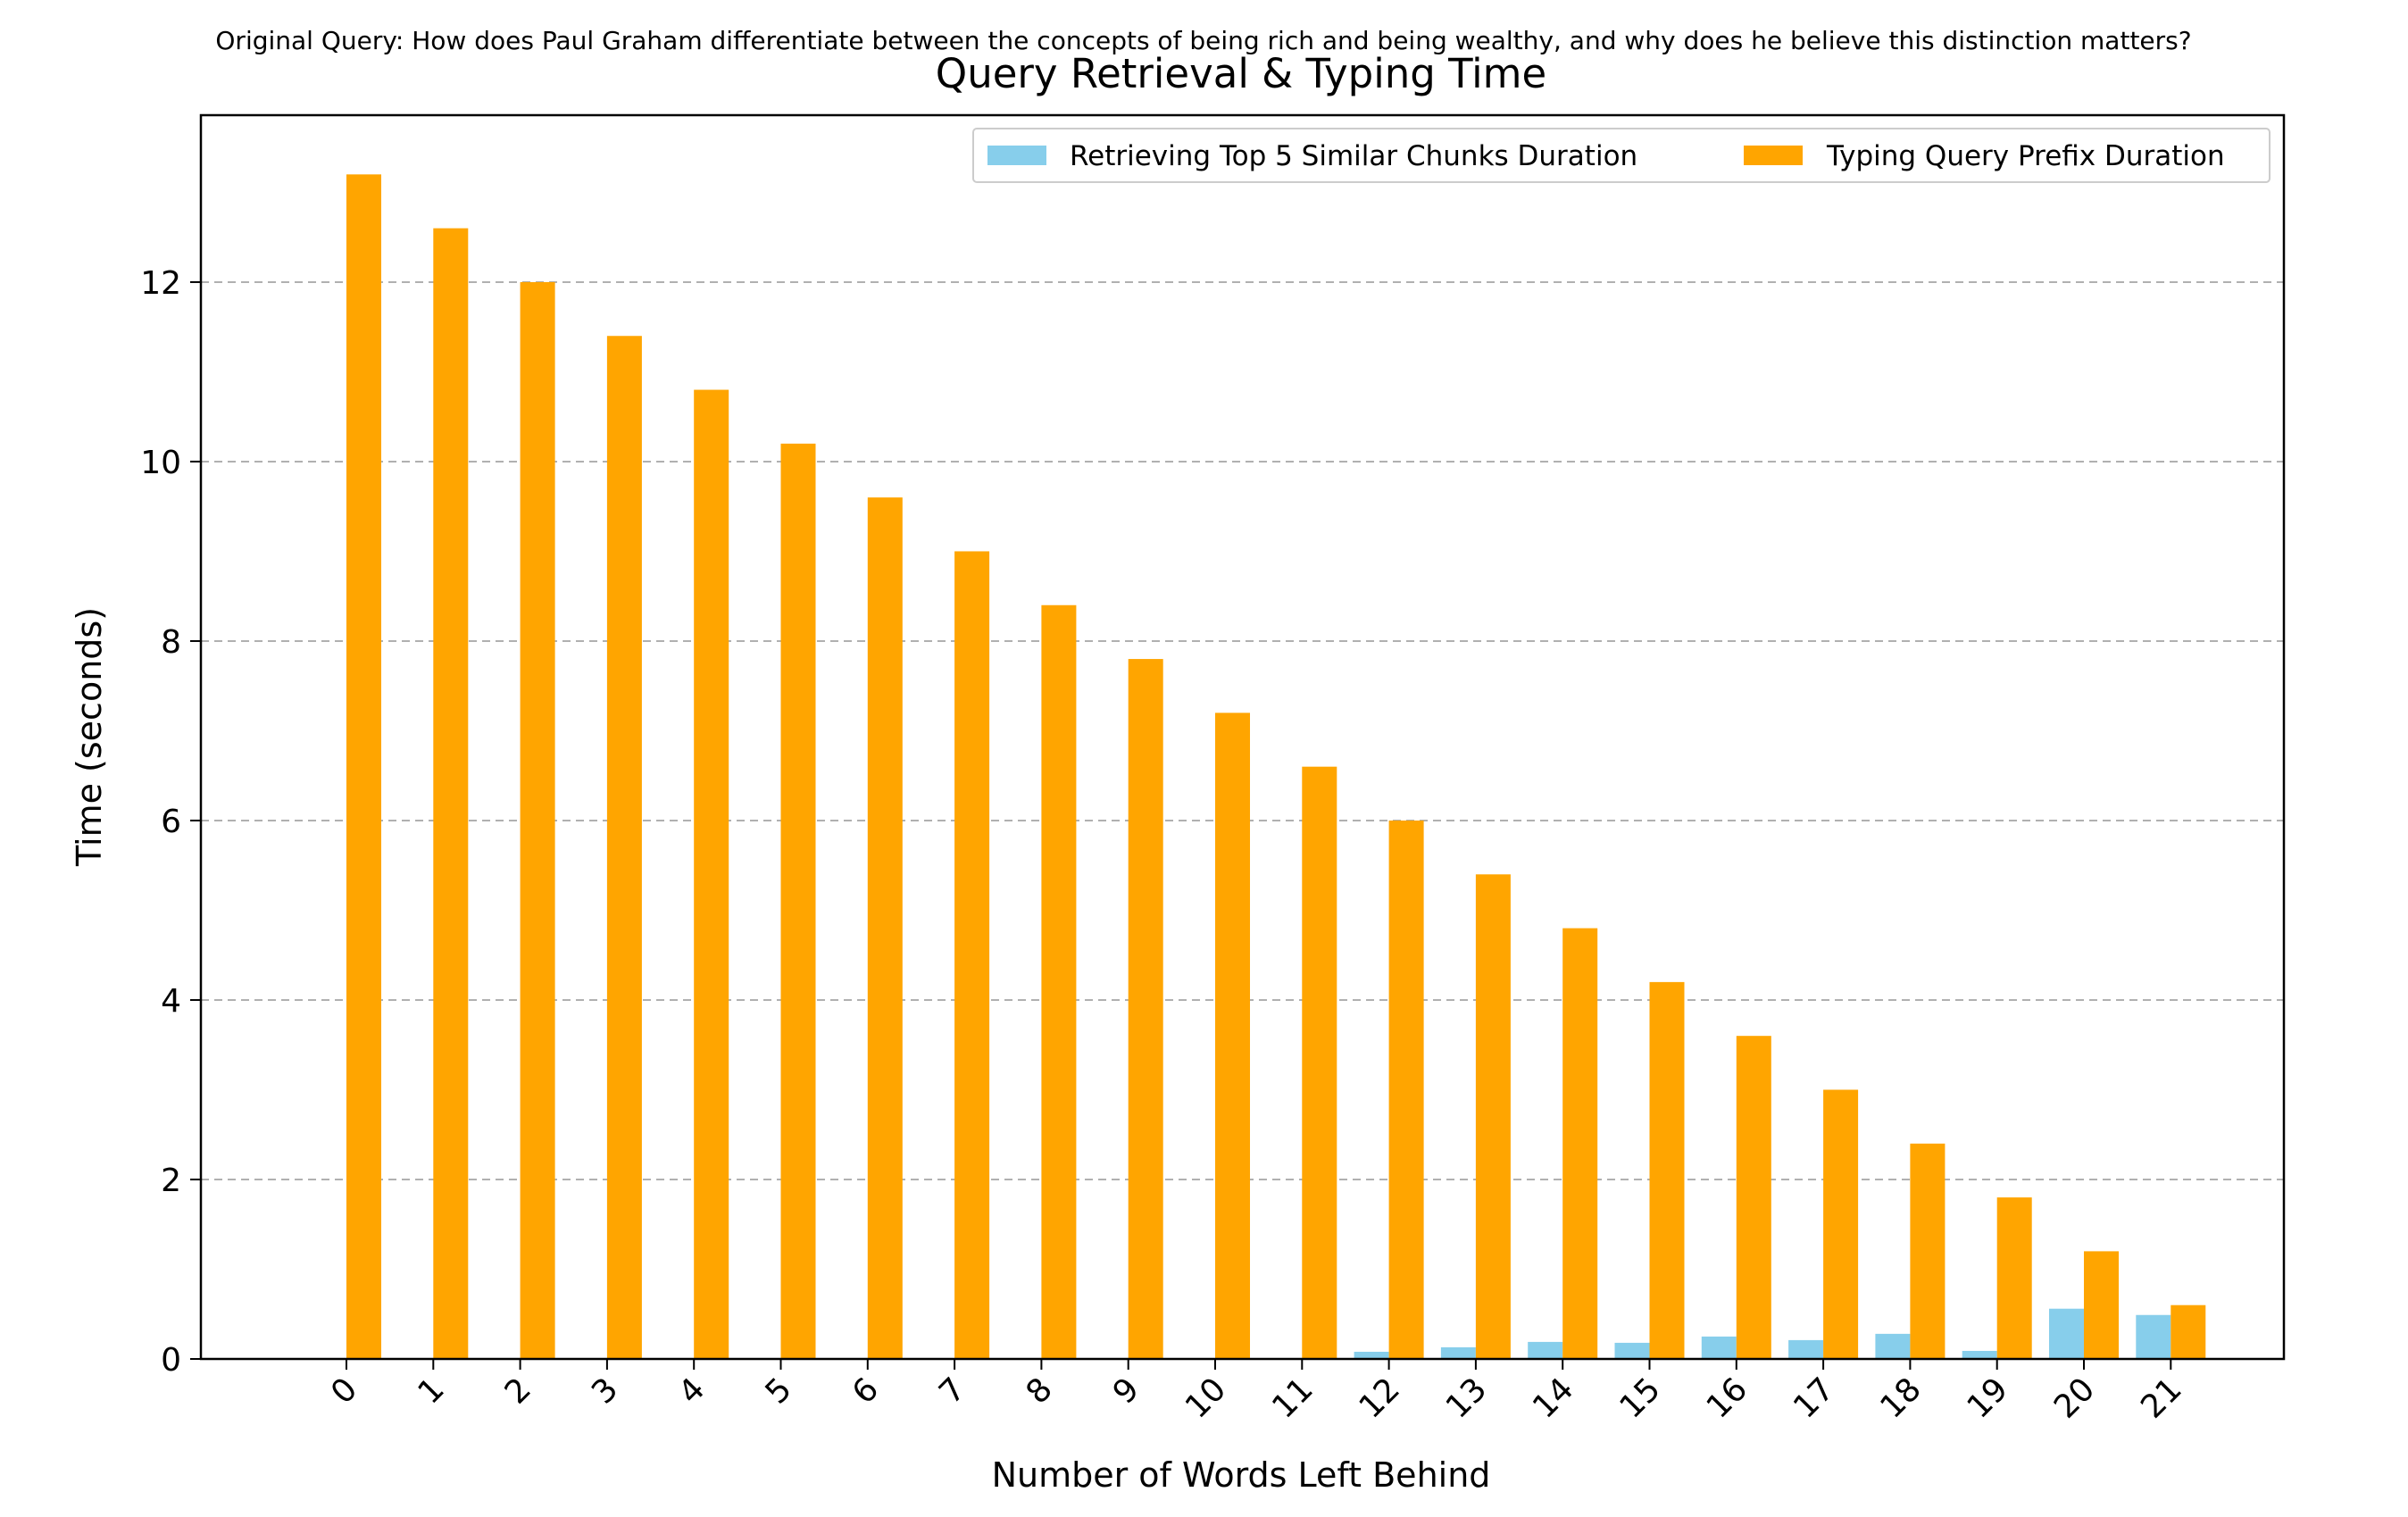 The width and height of the screenshot is (2408, 1517). Describe the element at coordinates (1040, 1391) in the screenshot. I see `x-tick-label: 8` at that location.